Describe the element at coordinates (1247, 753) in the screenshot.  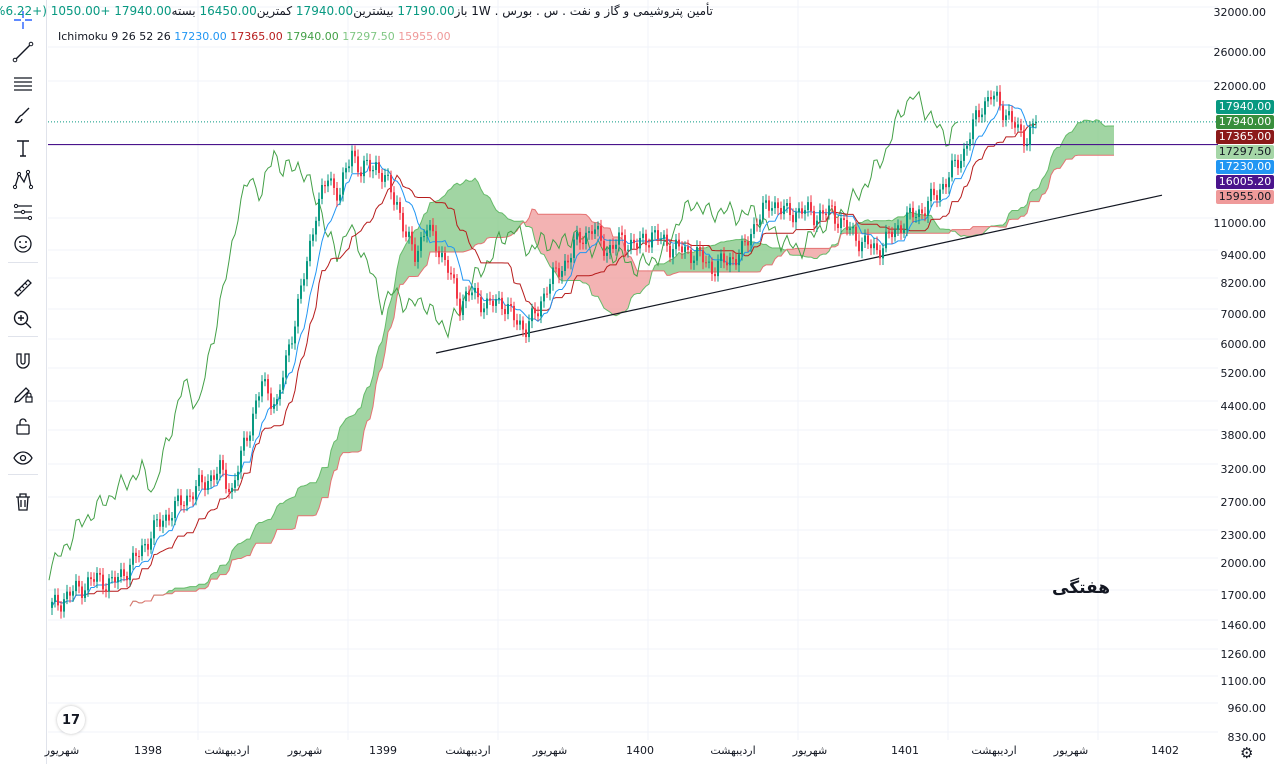
I see `settings-gear-icon: ⚙` at that location.